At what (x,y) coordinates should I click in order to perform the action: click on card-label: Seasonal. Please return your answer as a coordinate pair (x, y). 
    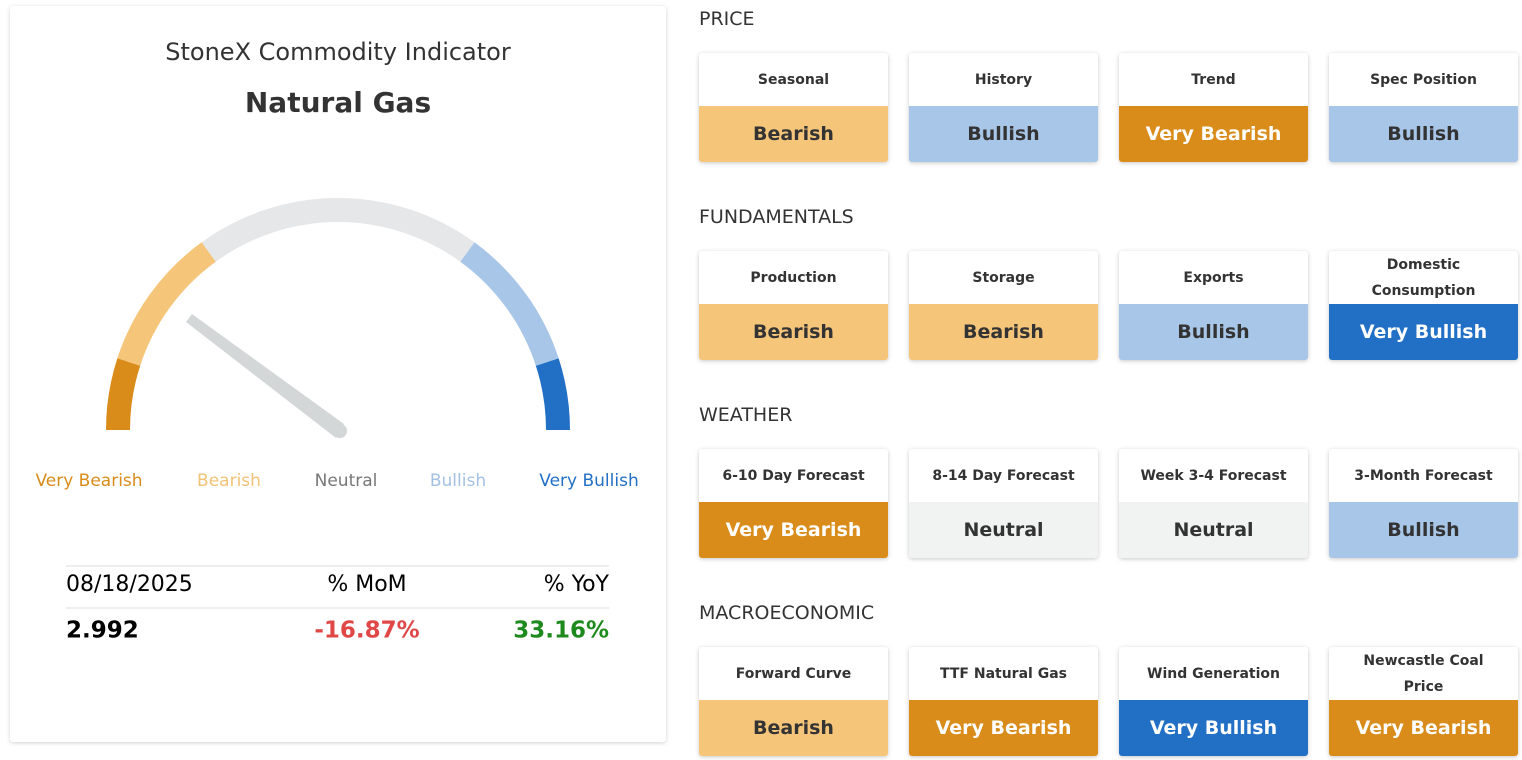
    Looking at the image, I should click on (793, 79).